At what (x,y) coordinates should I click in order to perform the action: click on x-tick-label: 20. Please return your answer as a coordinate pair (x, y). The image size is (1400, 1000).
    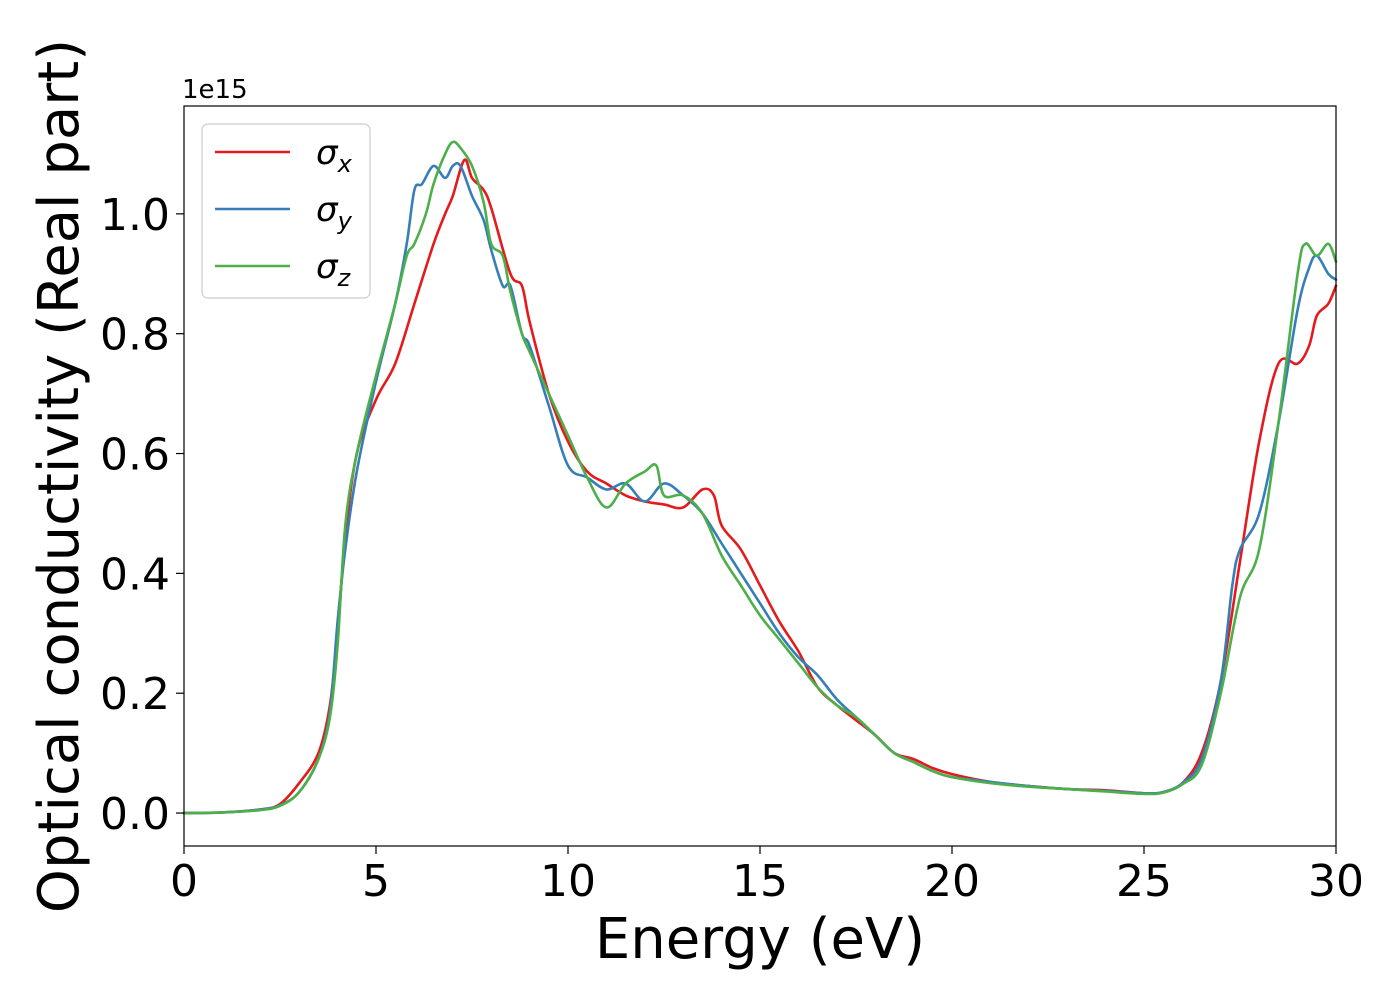
    Looking at the image, I should click on (952, 881).